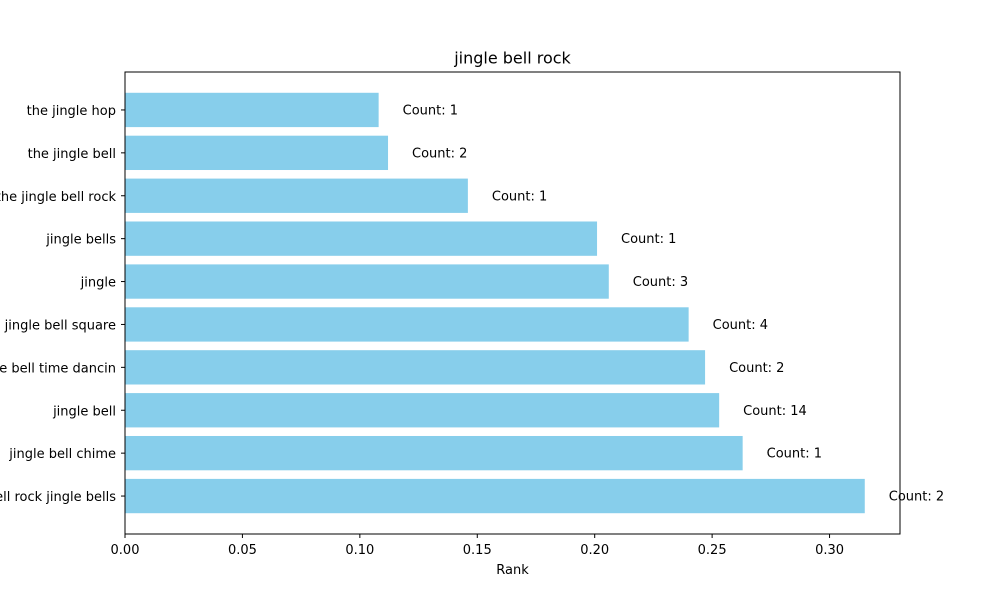  I want to click on x-tick-label: 0.10, so click(359, 550).